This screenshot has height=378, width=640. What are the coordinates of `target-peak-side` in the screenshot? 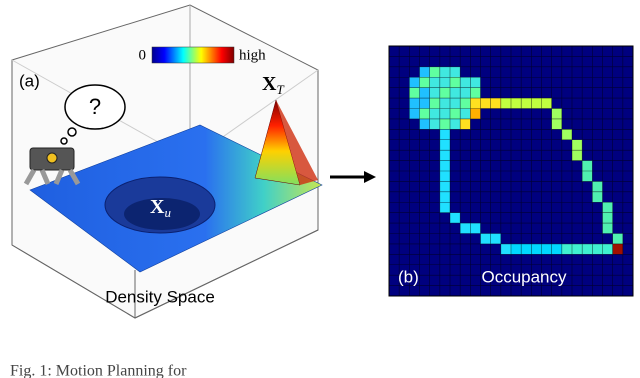 It's located at (297, 142).